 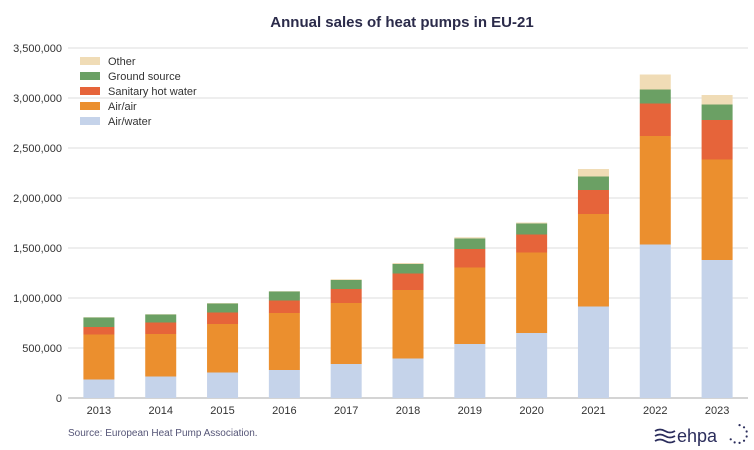 I want to click on bar-sanitary-hot-water-2015, so click(x=223, y=318).